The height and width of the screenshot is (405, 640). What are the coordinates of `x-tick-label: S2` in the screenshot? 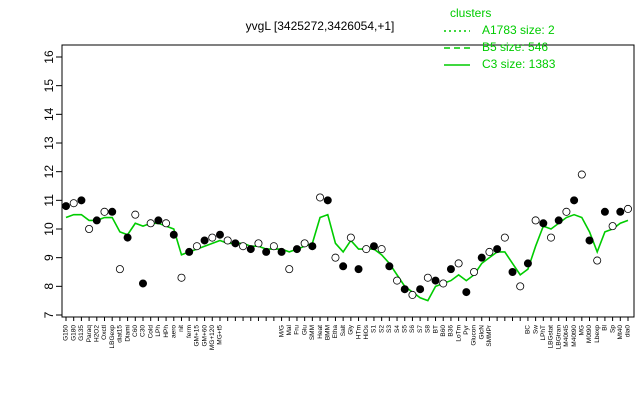 It's located at (381, 329).